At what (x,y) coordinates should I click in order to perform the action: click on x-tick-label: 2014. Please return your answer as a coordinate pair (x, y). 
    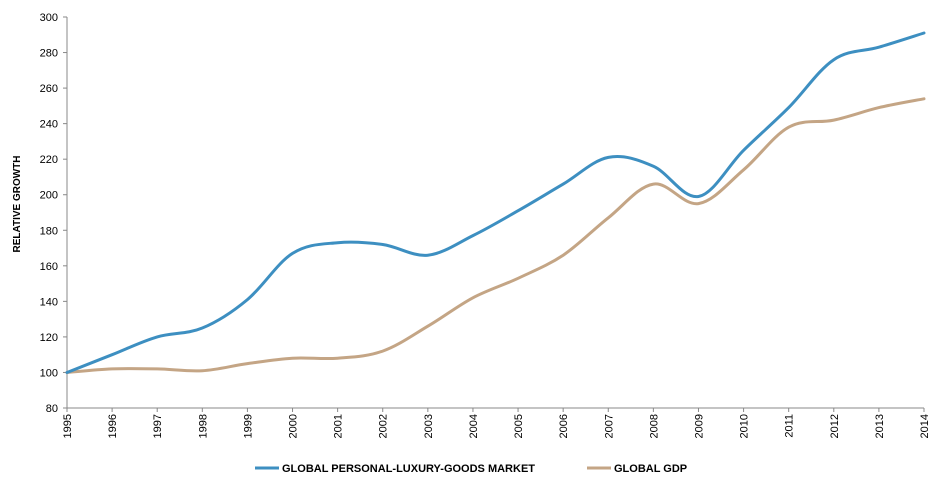
    Looking at the image, I should click on (925, 426).